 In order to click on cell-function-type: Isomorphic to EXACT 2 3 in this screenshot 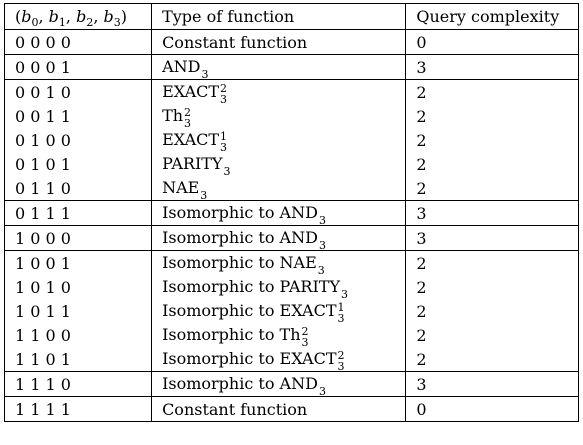, I will do `click(279, 360)`.